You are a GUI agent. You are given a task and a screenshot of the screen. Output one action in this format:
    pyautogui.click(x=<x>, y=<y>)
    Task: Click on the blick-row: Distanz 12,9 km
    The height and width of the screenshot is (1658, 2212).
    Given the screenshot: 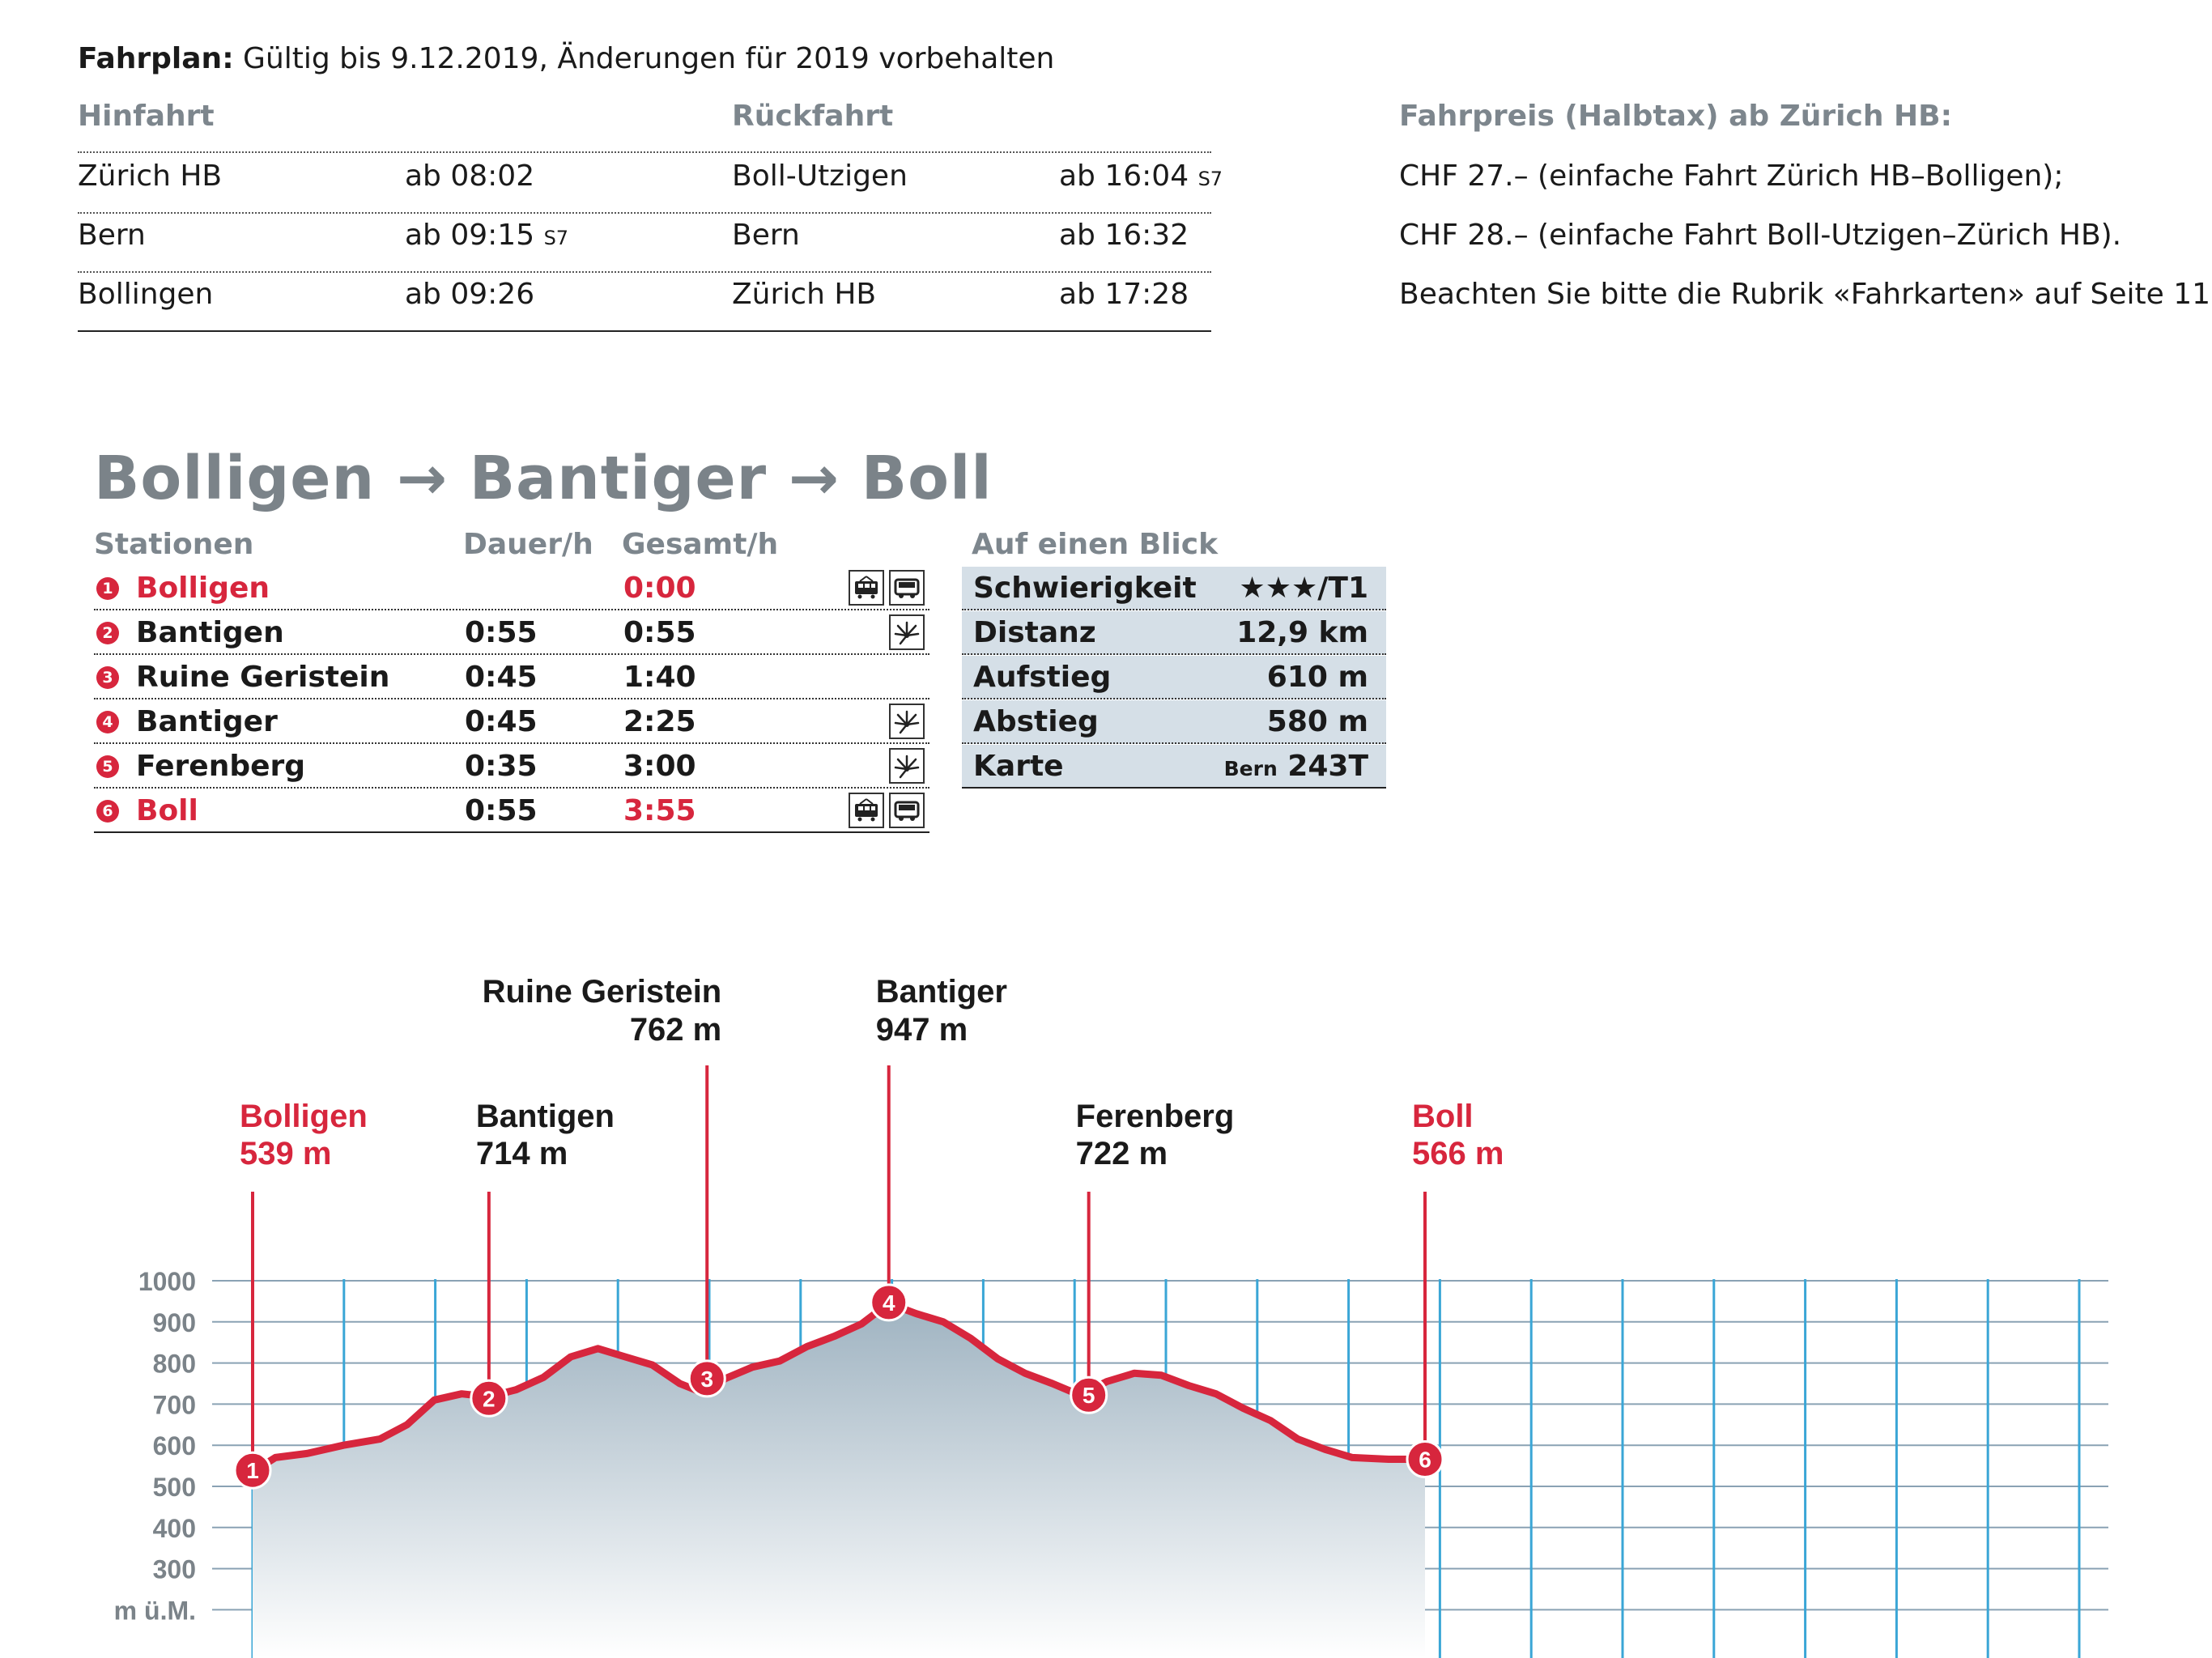 What is the action you would take?
    pyautogui.click(x=1174, y=633)
    